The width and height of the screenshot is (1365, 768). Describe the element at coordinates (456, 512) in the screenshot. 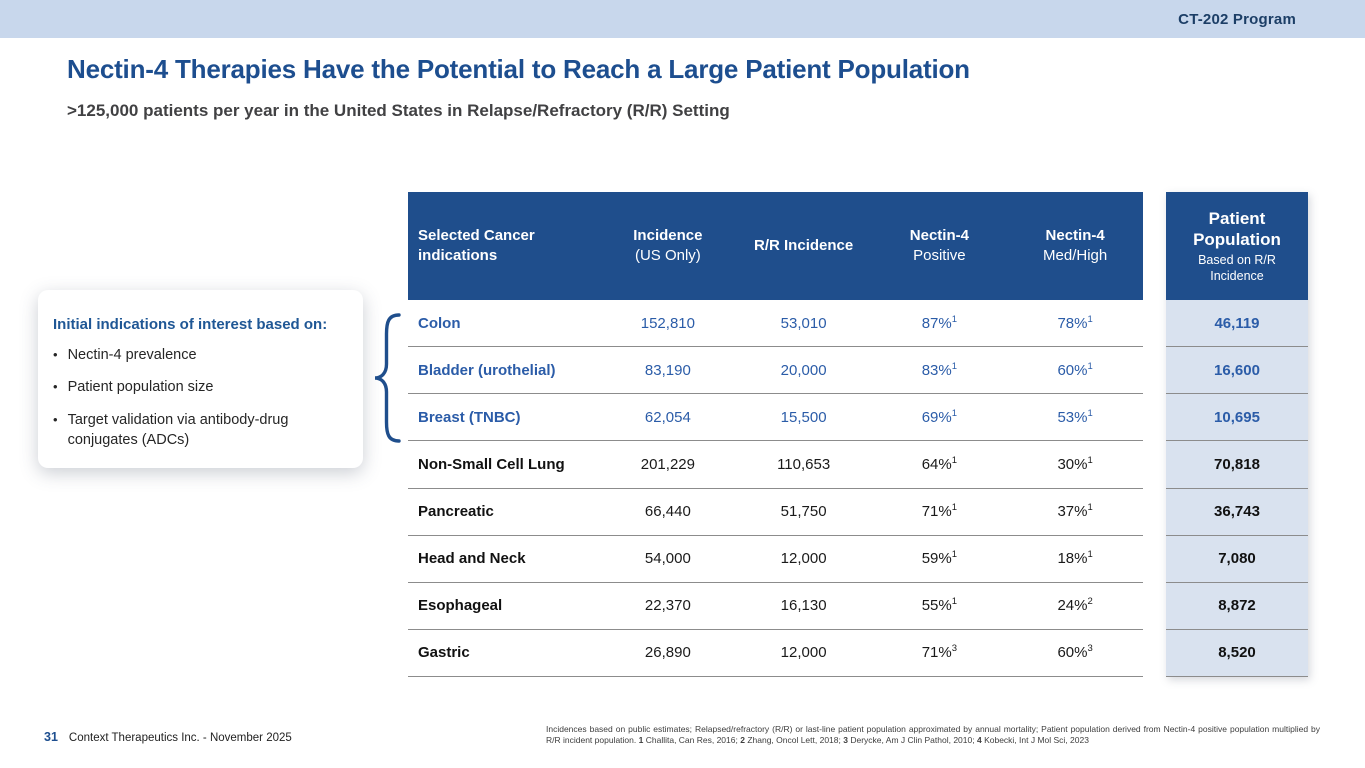

I see `indication-cell: Pancreatic` at that location.